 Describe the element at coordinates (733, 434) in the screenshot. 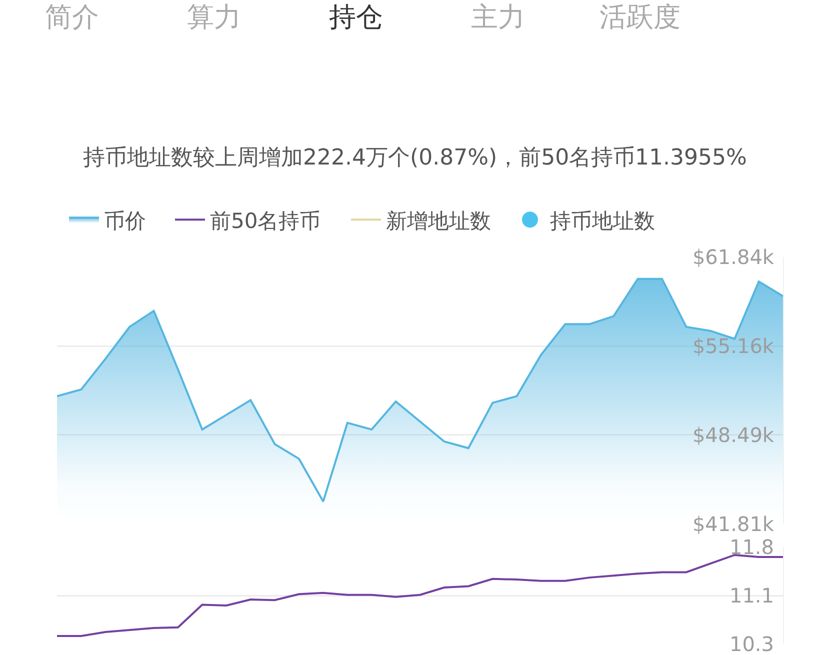

I see `y-tick-label: $48.49k` at that location.